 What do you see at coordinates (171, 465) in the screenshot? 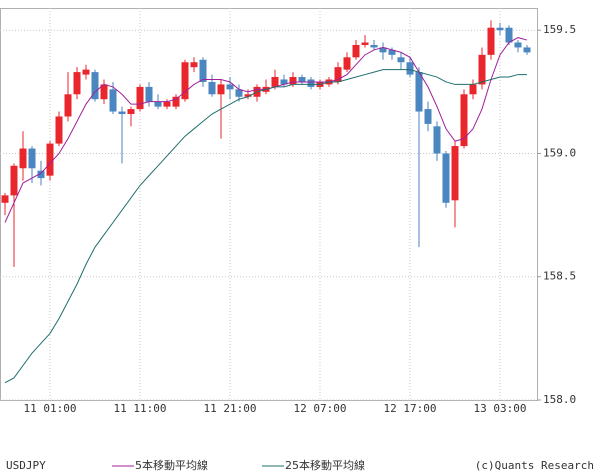
I see `legend-label: 5本移動平均線` at bounding box center [171, 465].